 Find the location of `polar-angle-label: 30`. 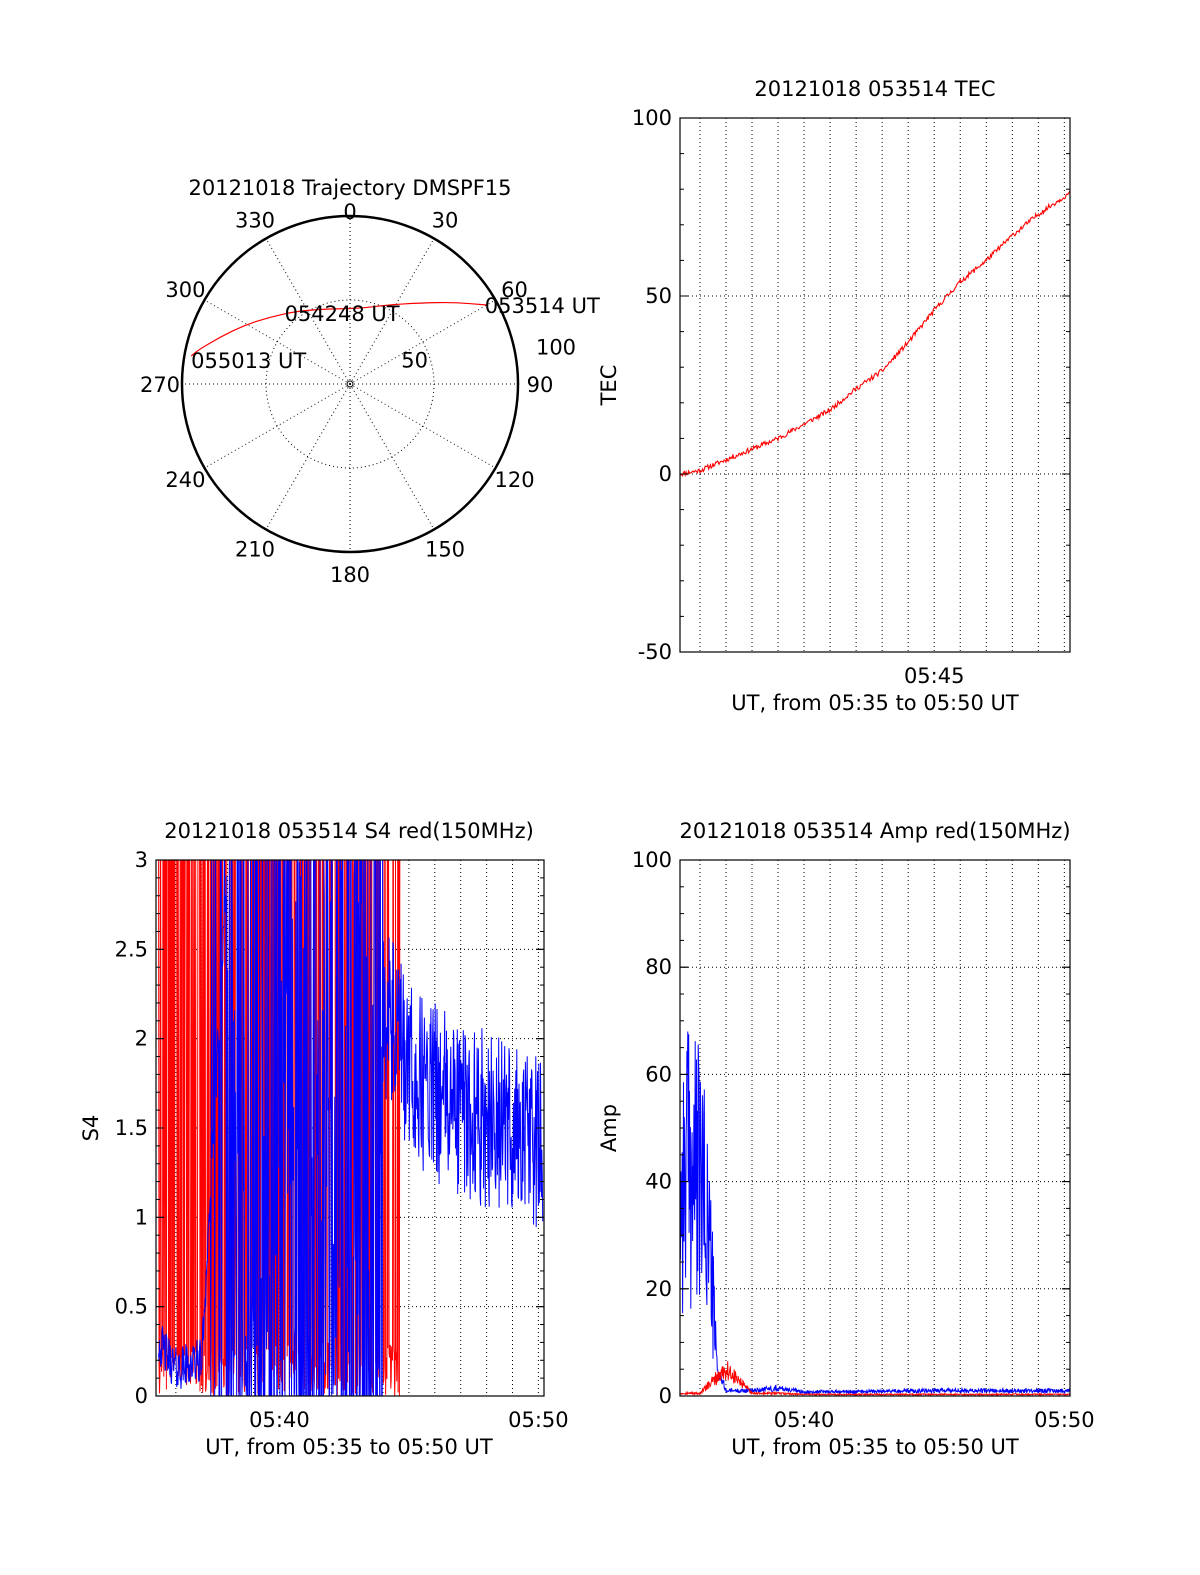

polar-angle-label: 30 is located at coordinates (445, 220).